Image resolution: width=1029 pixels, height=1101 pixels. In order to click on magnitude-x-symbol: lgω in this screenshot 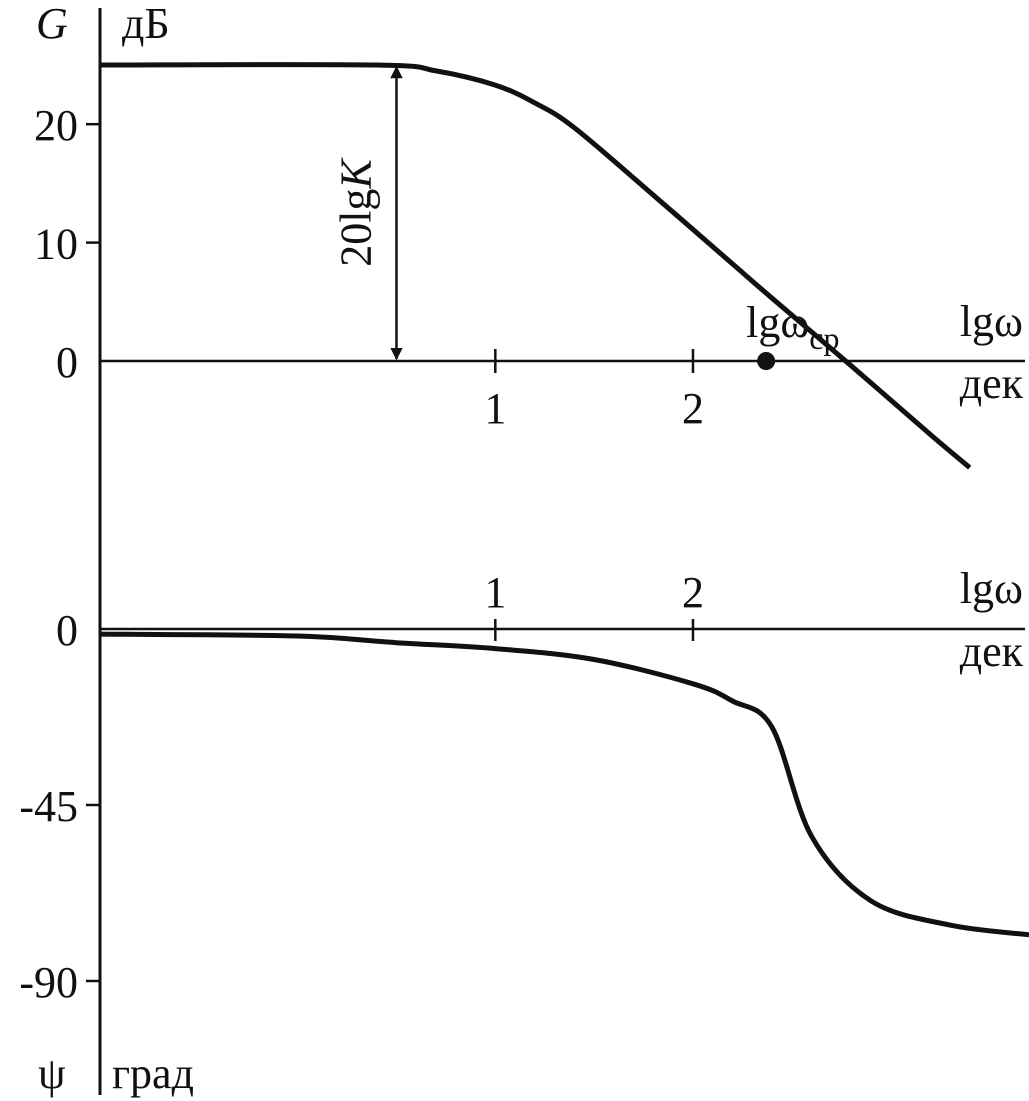, I will do `click(991, 321)`.